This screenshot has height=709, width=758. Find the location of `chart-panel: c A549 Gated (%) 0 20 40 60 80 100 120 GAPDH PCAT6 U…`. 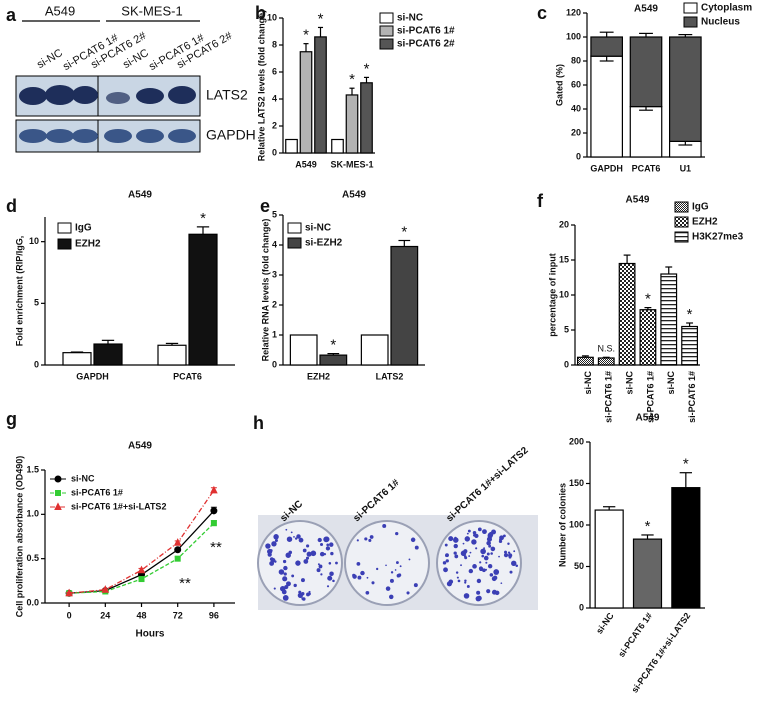

chart-panel: c A549 Gated (%) 0 20 40 60 80 100 120 GAPDH PCAT6 U… is located at coordinates (644, 87).